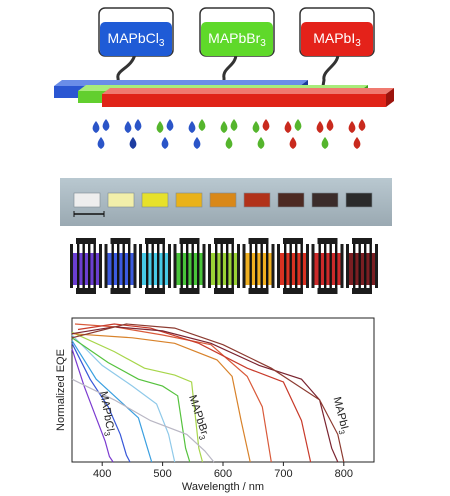 The height and width of the screenshot is (496, 450). What do you see at coordinates (126, 71) in the screenshot?
I see `beaker-mapbcl3-tube` at bounding box center [126, 71].